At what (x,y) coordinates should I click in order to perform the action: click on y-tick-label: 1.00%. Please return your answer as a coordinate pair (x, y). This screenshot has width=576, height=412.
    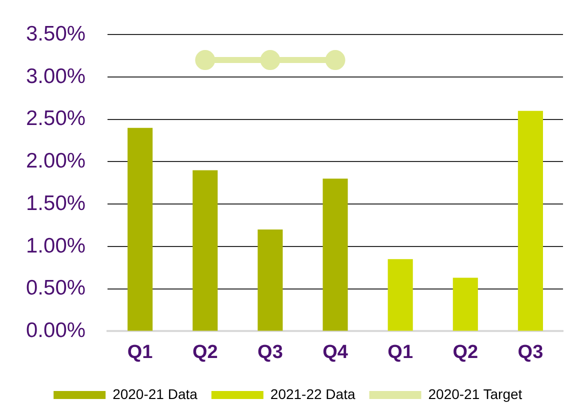
    Looking at the image, I should click on (56, 246).